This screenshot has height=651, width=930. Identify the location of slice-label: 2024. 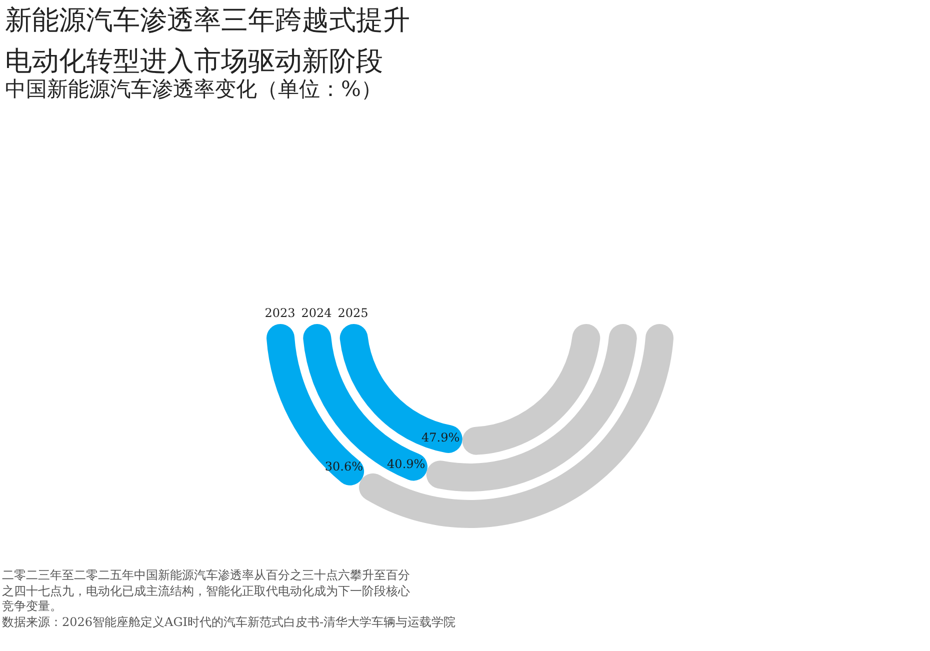
(316, 313).